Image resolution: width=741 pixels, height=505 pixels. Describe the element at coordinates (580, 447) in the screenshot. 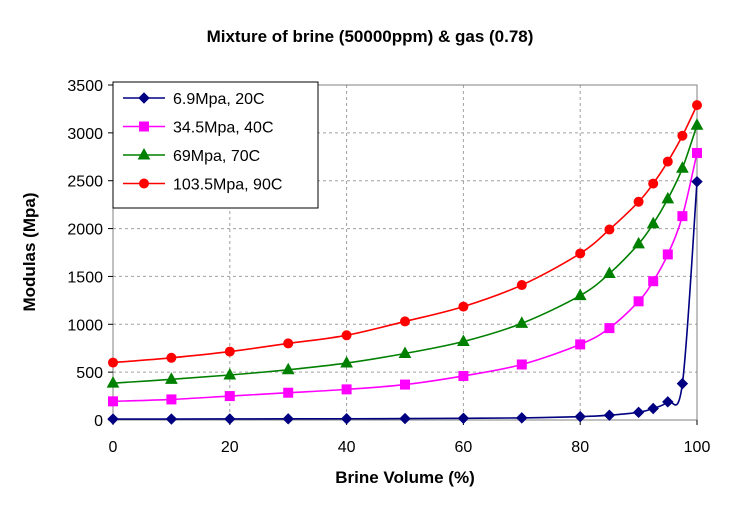

I see `x-tick-label: 80` at that location.